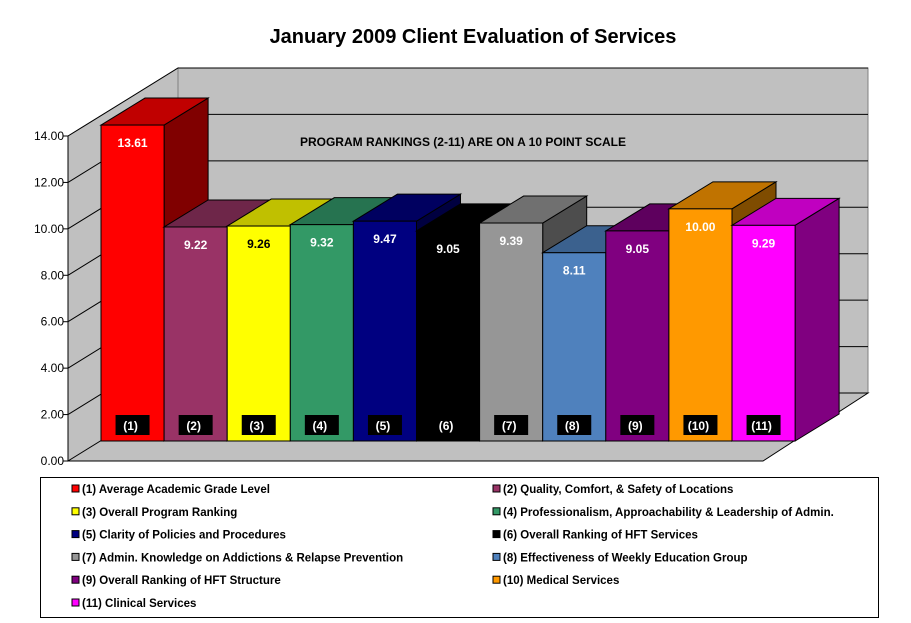 Image resolution: width=911 pixels, height=623 pixels. What do you see at coordinates (700, 227) in the screenshot?
I see `value-label: 10.00` at bounding box center [700, 227].